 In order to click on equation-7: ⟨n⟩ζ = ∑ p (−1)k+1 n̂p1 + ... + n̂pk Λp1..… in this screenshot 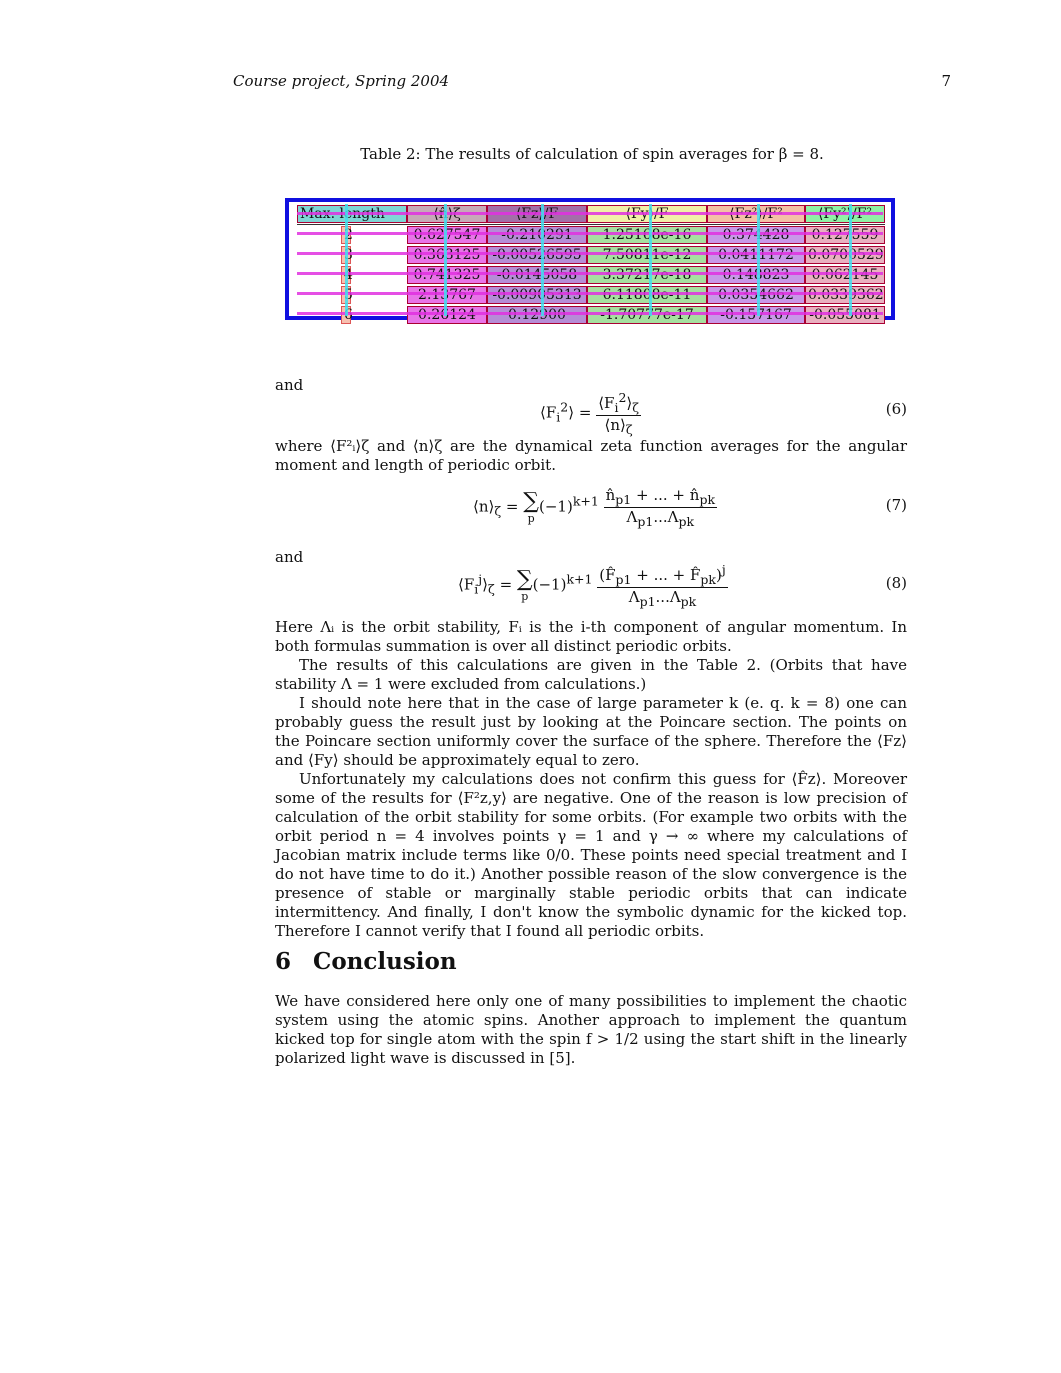, I will do `click(591, 510)`.